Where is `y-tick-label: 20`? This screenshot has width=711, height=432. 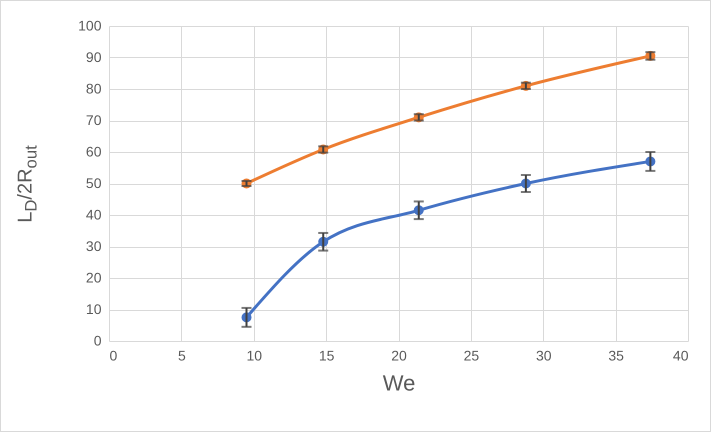 y-tick-label: 20 is located at coordinates (94, 278).